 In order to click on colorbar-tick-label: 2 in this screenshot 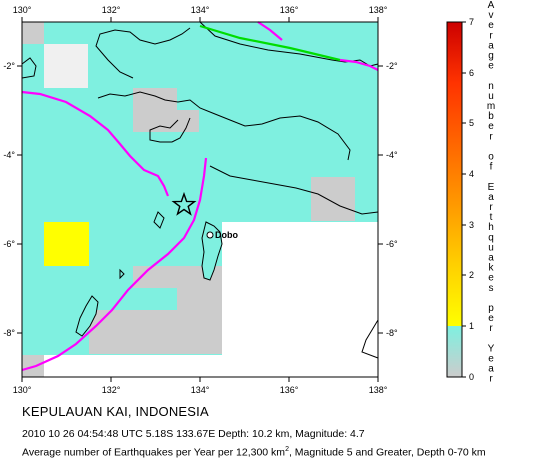, I will do `click(471, 275)`.